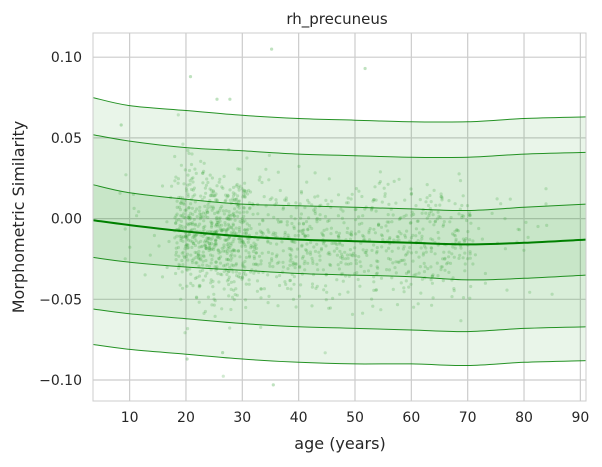  Describe the element at coordinates (186, 418) in the screenshot. I see `x-tick-label: 20` at that location.